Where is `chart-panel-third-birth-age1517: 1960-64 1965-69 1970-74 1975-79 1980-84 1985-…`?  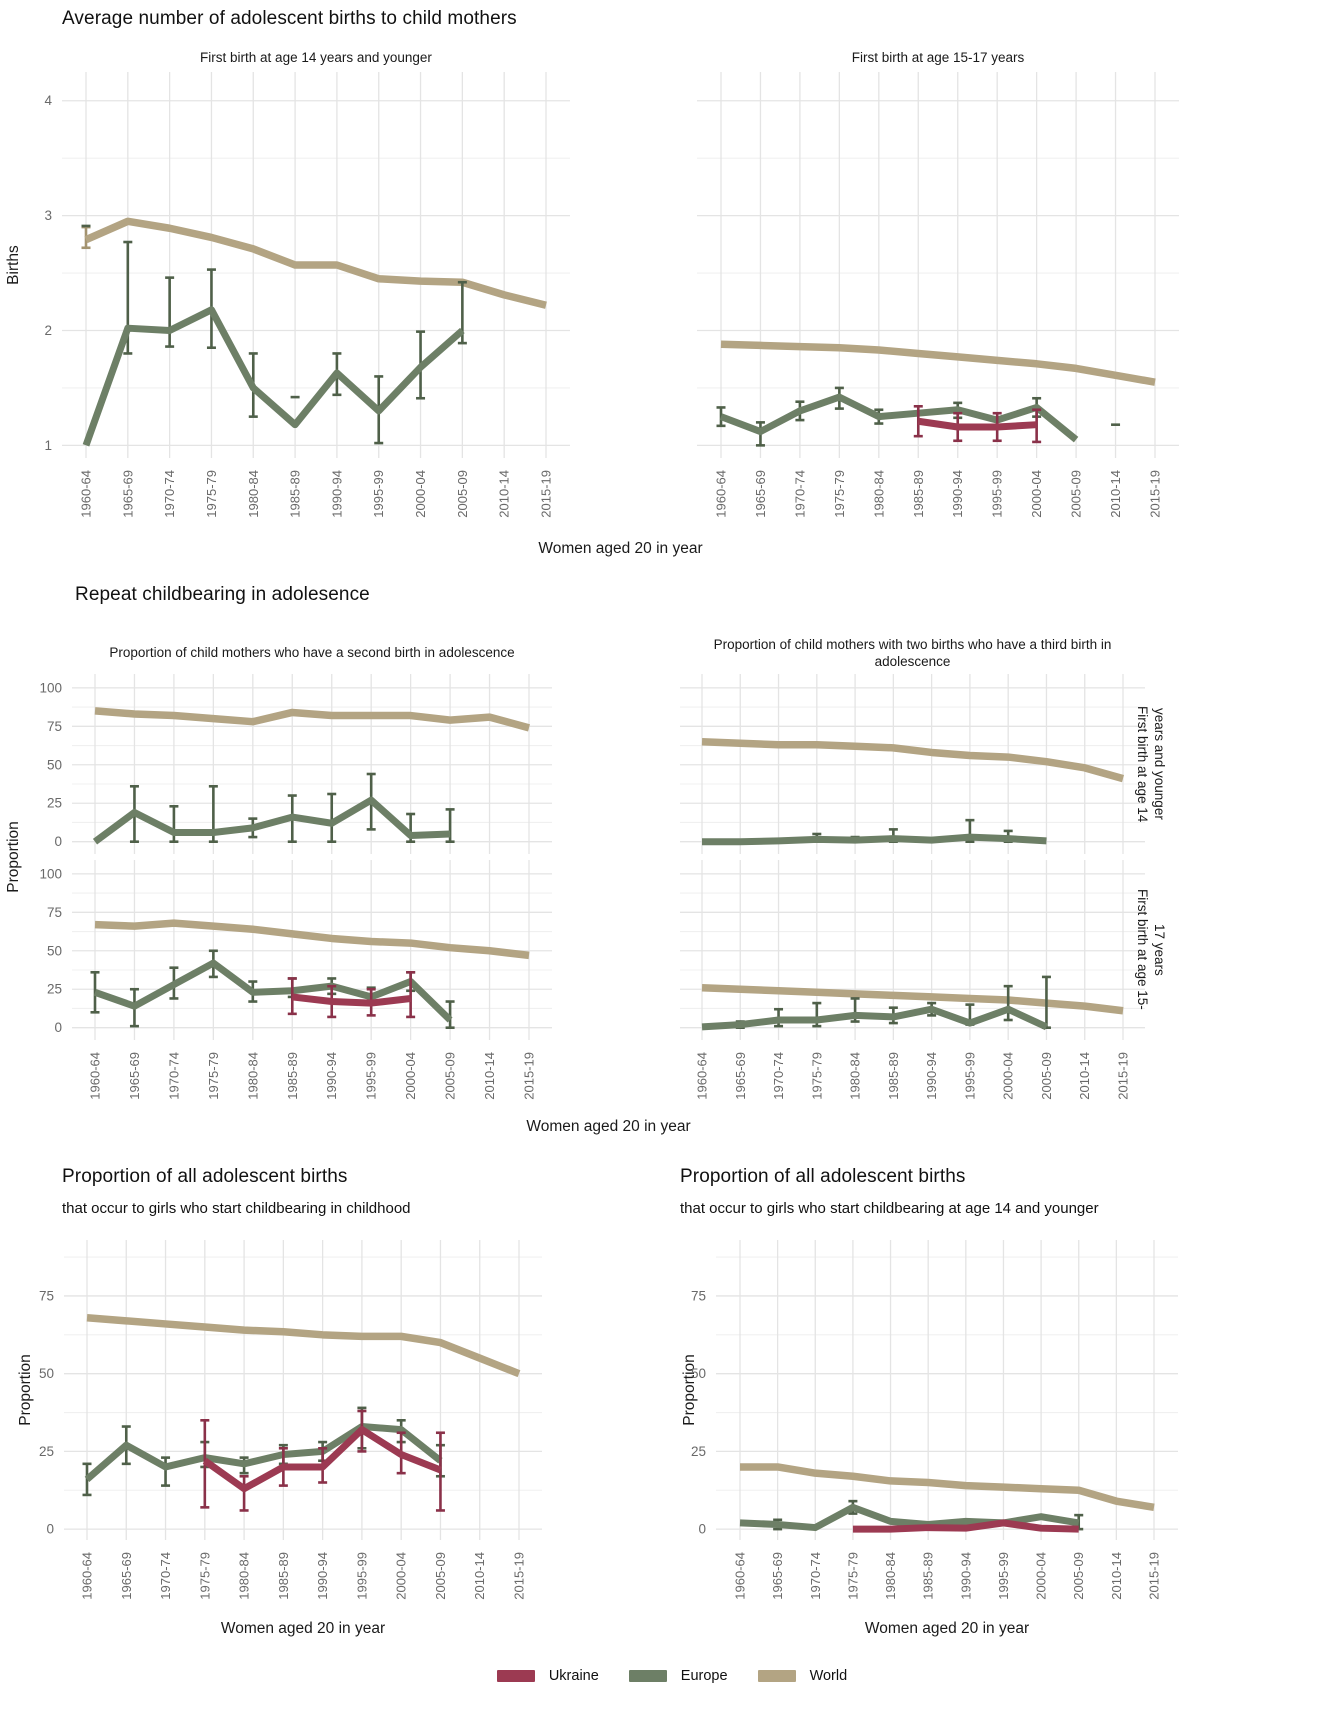 chart-panel-third-birth-age1517: 1960-64 1965-69 1970-74 1975-79 1980-84 1985-… is located at coordinates (912, 980).